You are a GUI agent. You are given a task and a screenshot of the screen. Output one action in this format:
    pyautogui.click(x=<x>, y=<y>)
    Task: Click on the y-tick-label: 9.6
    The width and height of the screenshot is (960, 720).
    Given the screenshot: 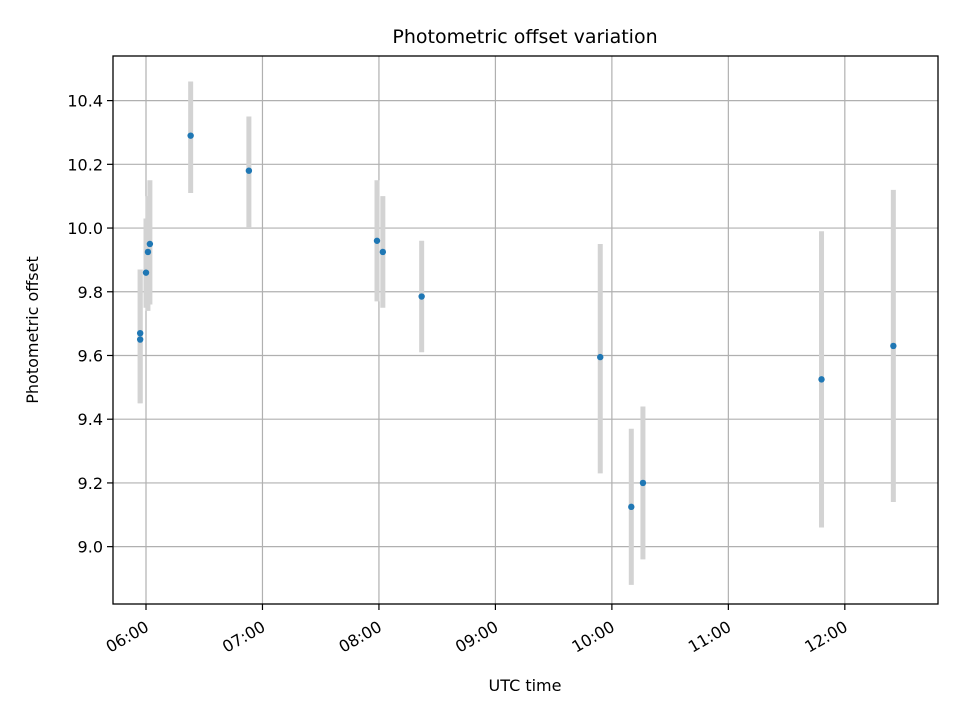 What is the action you would take?
    pyautogui.click(x=90, y=355)
    